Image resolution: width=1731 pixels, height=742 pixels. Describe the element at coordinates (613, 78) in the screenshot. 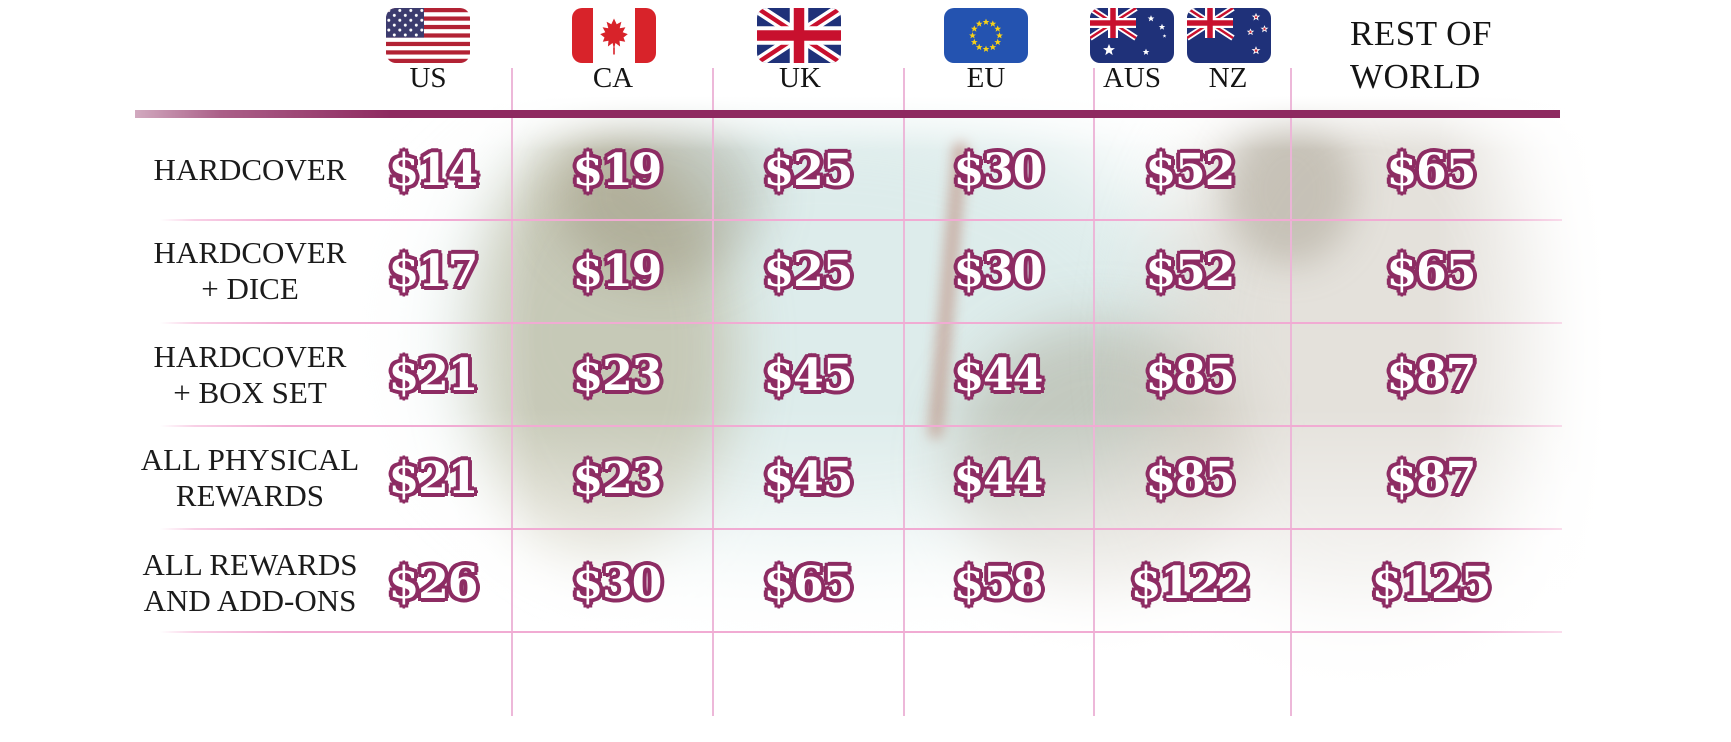

I see `column-header-ca: CA` at that location.